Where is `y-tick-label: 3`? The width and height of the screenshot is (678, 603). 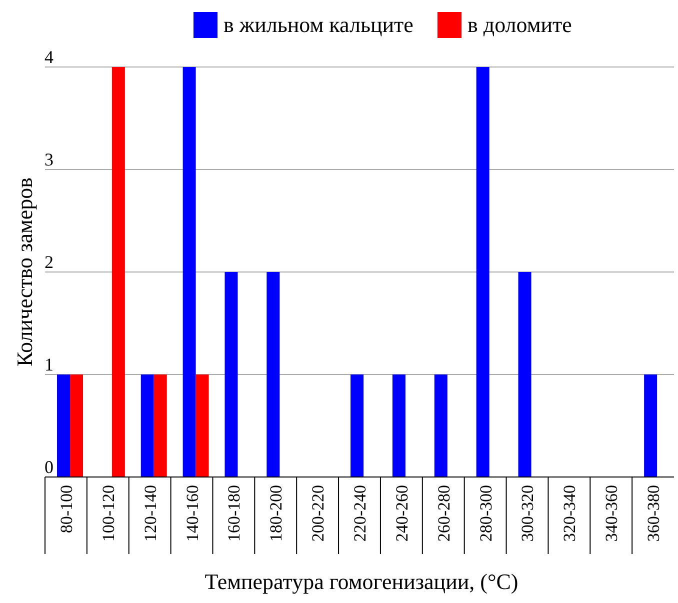
y-tick-label: 3 is located at coordinates (49, 160).